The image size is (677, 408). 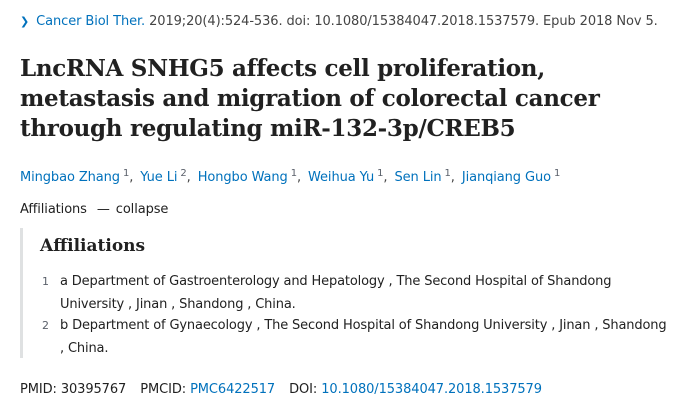 I want to click on chevron-right-icon: ❯, so click(x=25, y=21).